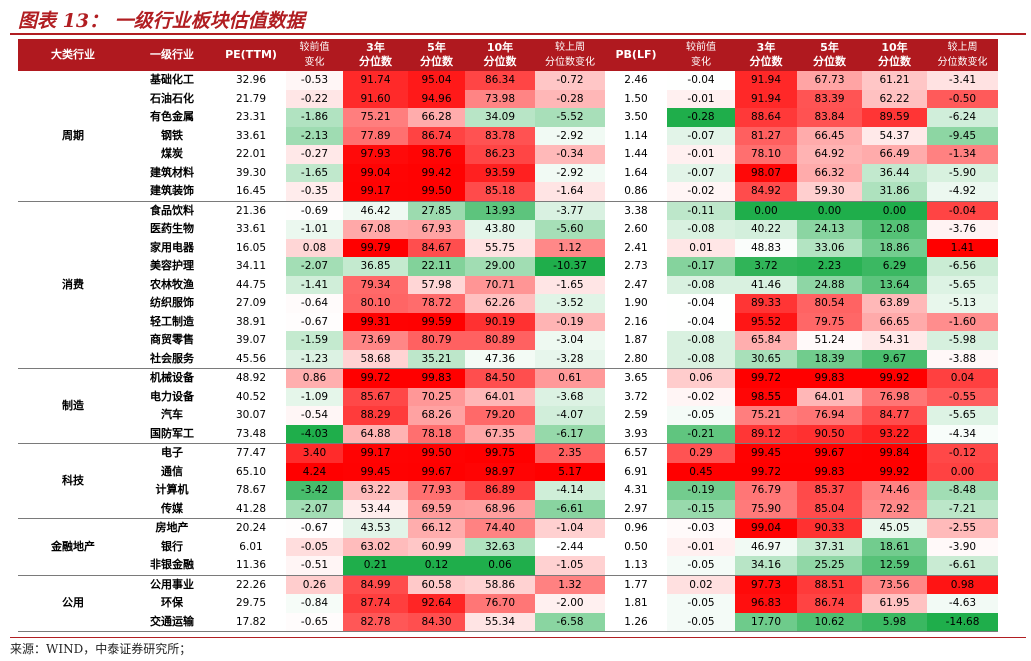 This screenshot has width=1031, height=661. Describe the element at coordinates (375, 490) in the screenshot. I see `value-cell: 63.22` at that location.